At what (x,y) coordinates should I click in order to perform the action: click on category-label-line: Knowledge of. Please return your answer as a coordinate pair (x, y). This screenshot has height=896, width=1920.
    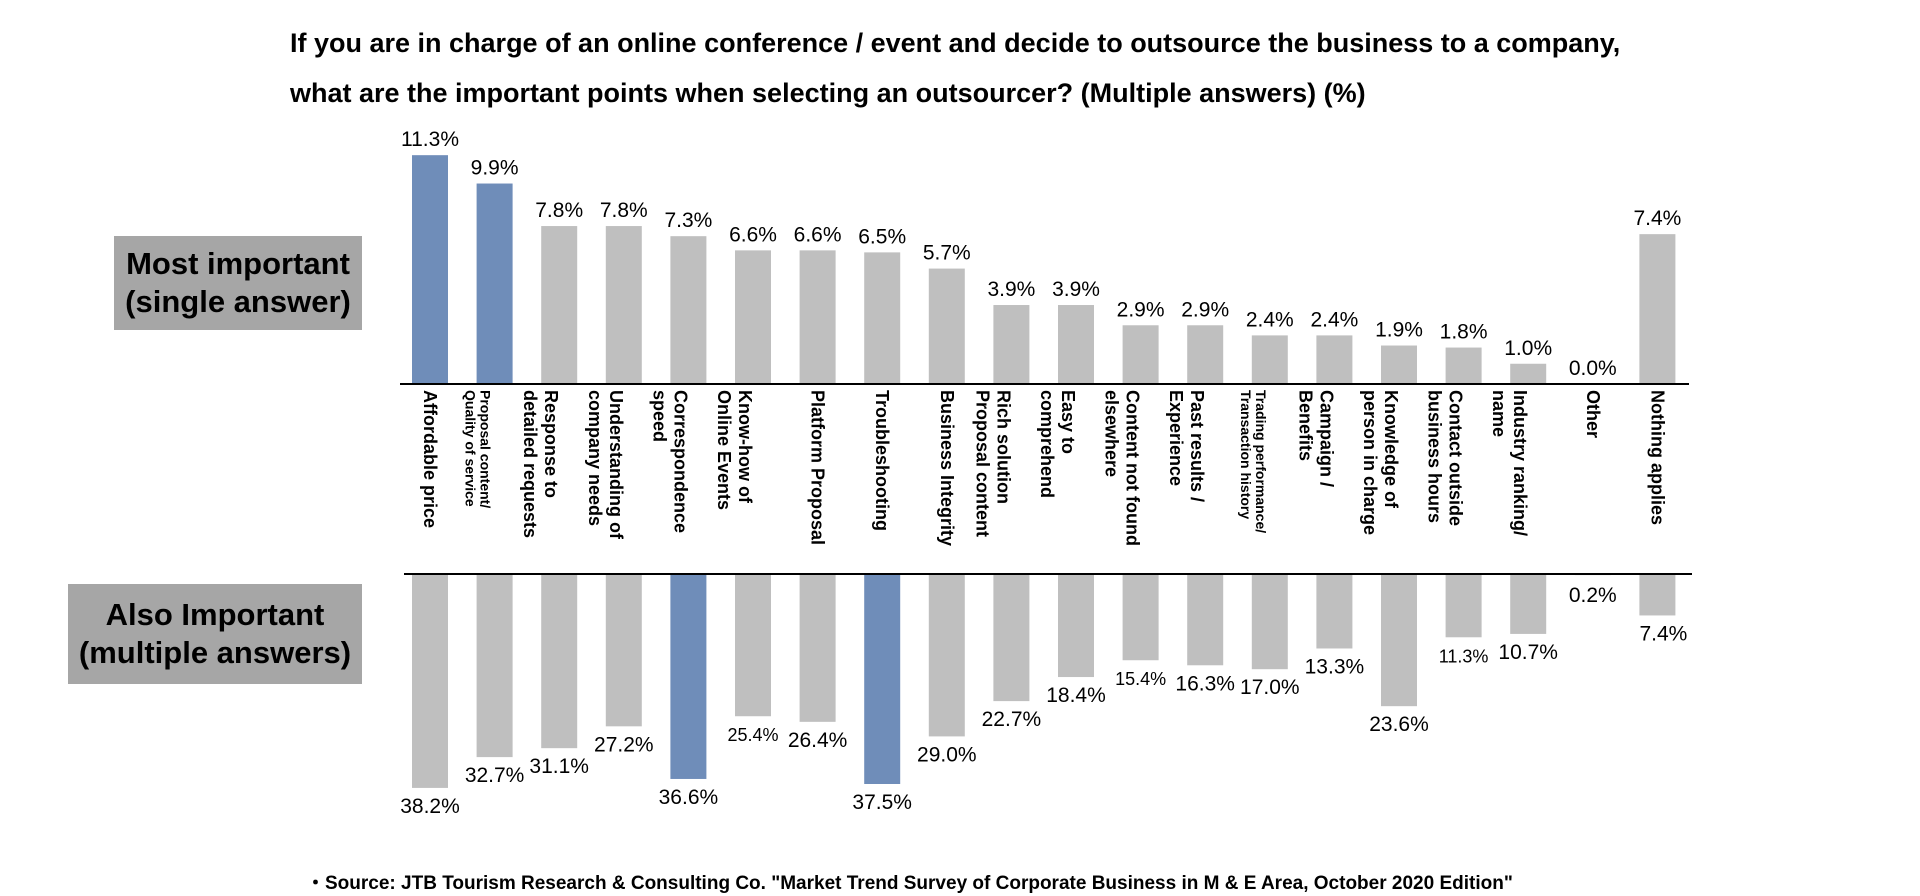
    Looking at the image, I should click on (1391, 449).